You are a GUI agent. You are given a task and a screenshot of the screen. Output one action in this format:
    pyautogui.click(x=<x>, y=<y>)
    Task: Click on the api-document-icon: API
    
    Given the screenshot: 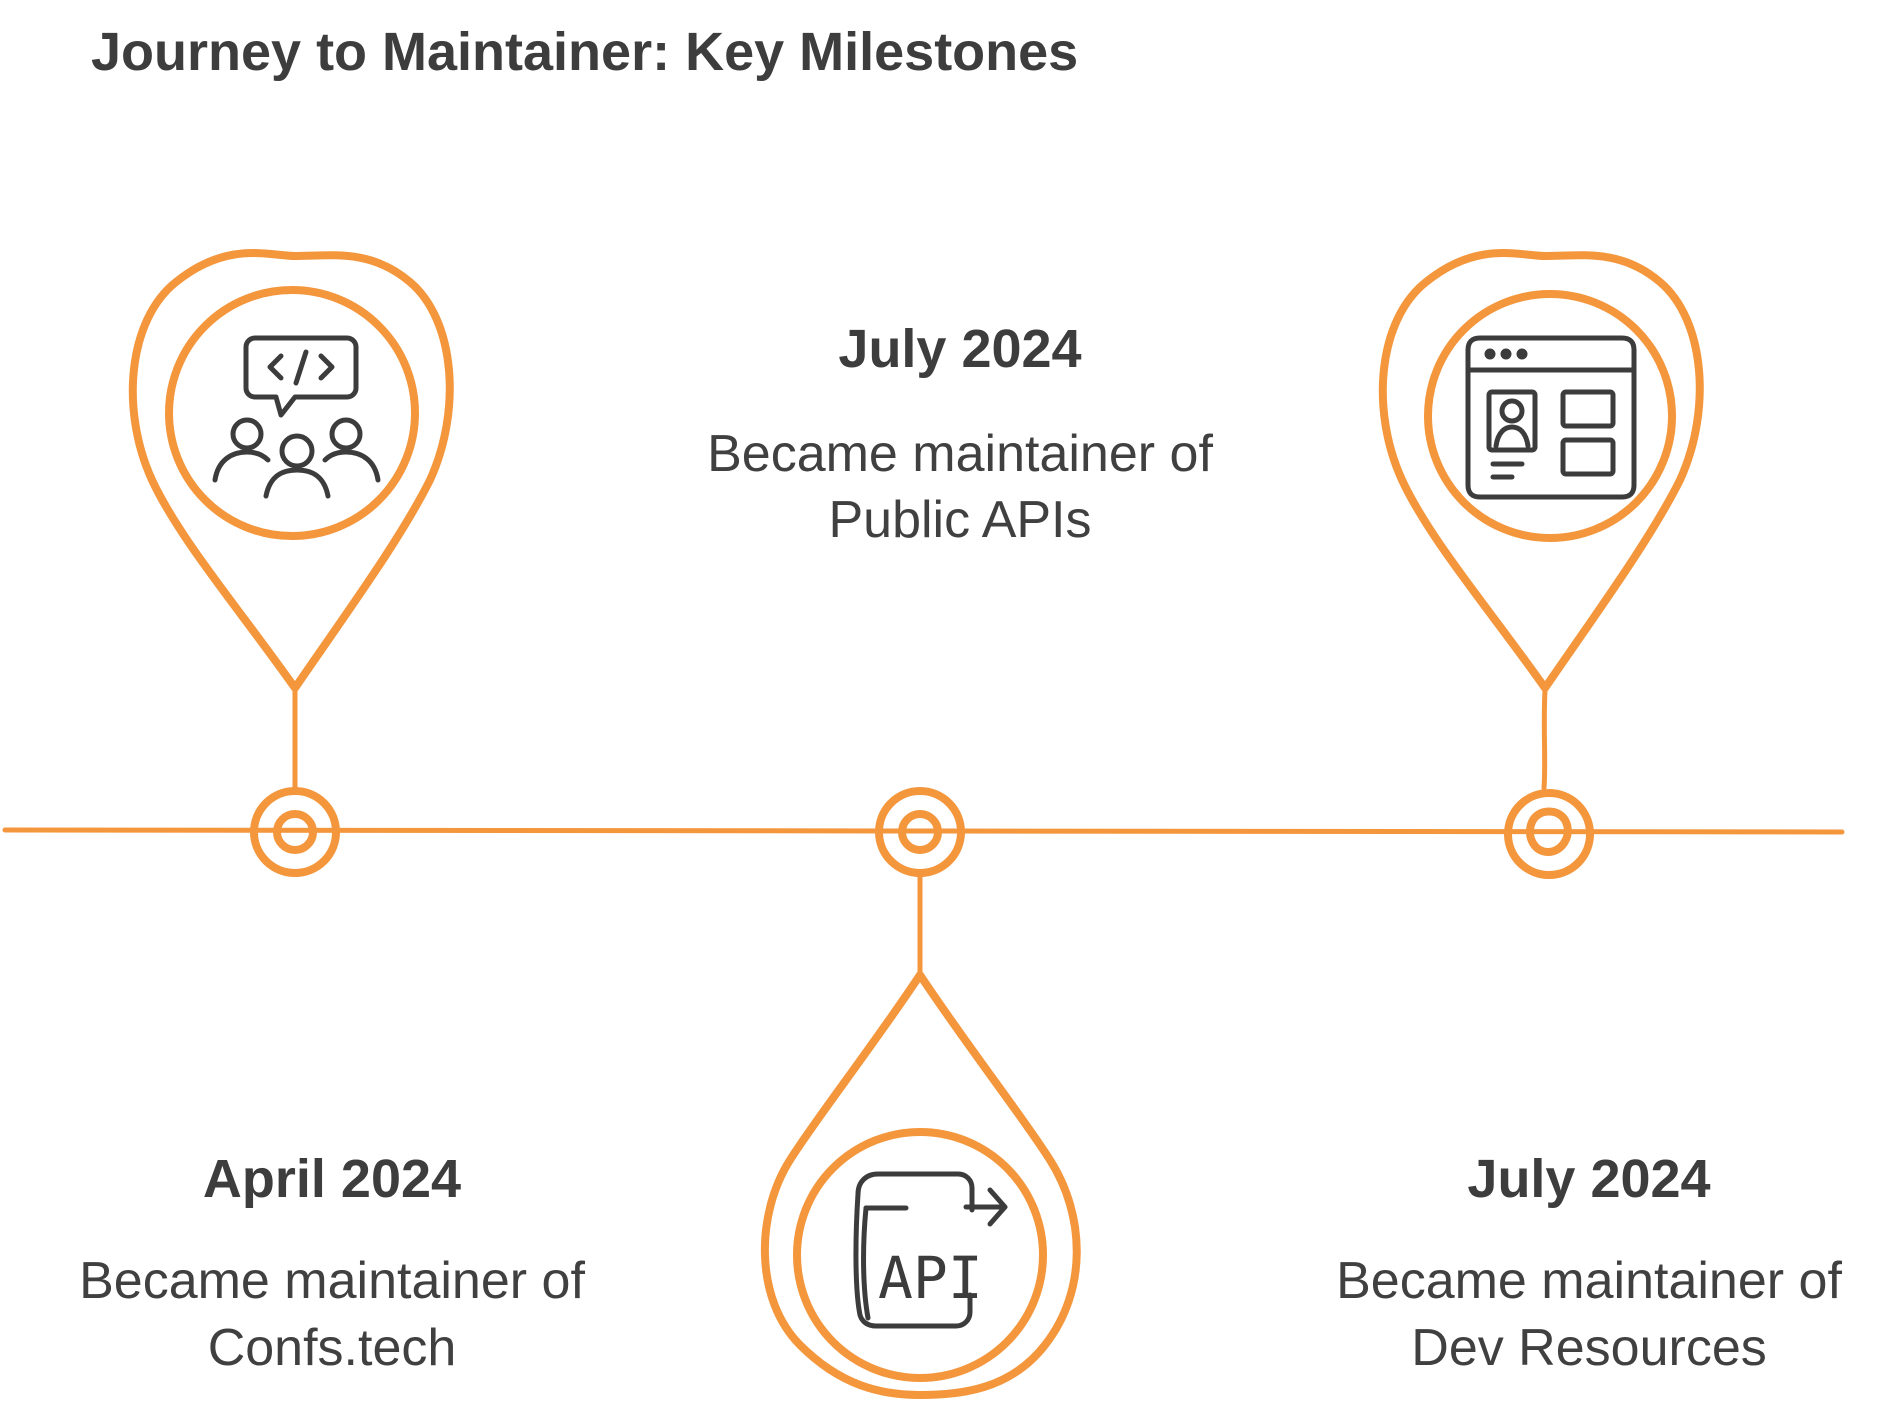 What is the action you would take?
    pyautogui.click(x=930, y=1250)
    